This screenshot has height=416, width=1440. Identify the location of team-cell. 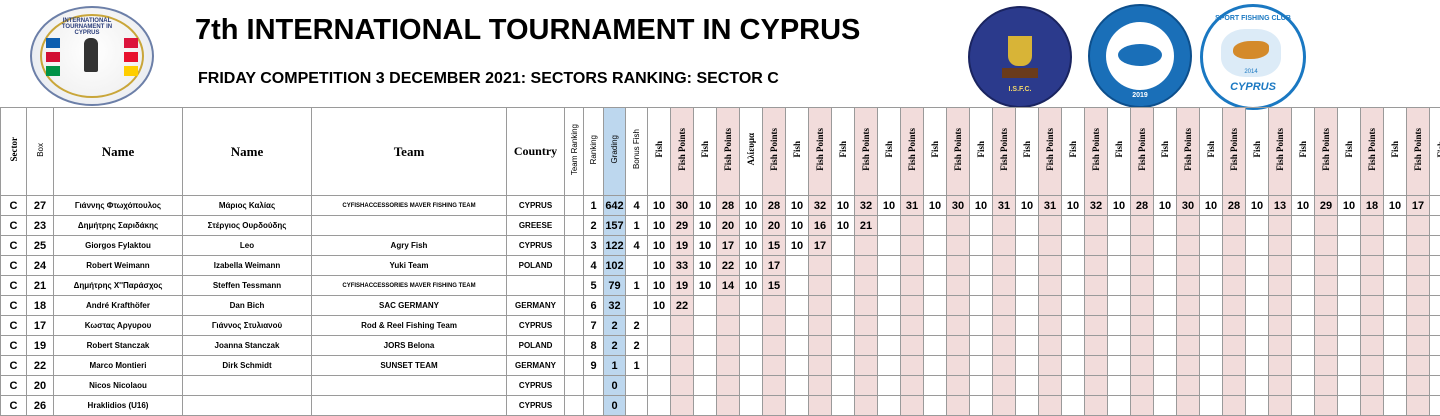
(409, 225).